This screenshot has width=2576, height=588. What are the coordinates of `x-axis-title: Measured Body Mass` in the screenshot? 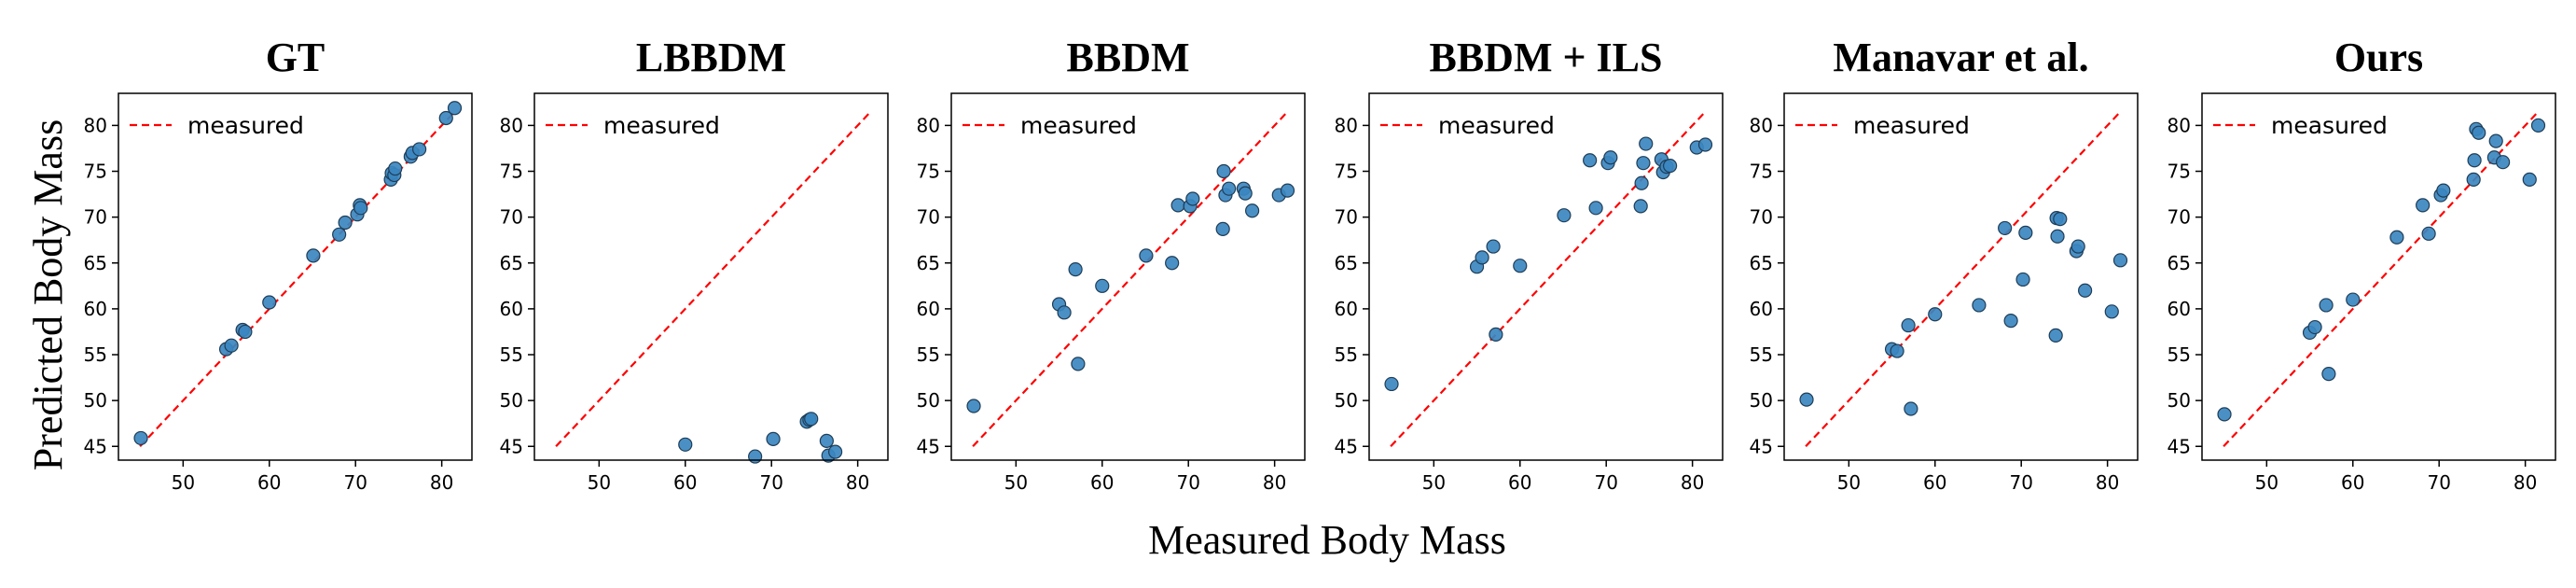 It's located at (1327, 540).